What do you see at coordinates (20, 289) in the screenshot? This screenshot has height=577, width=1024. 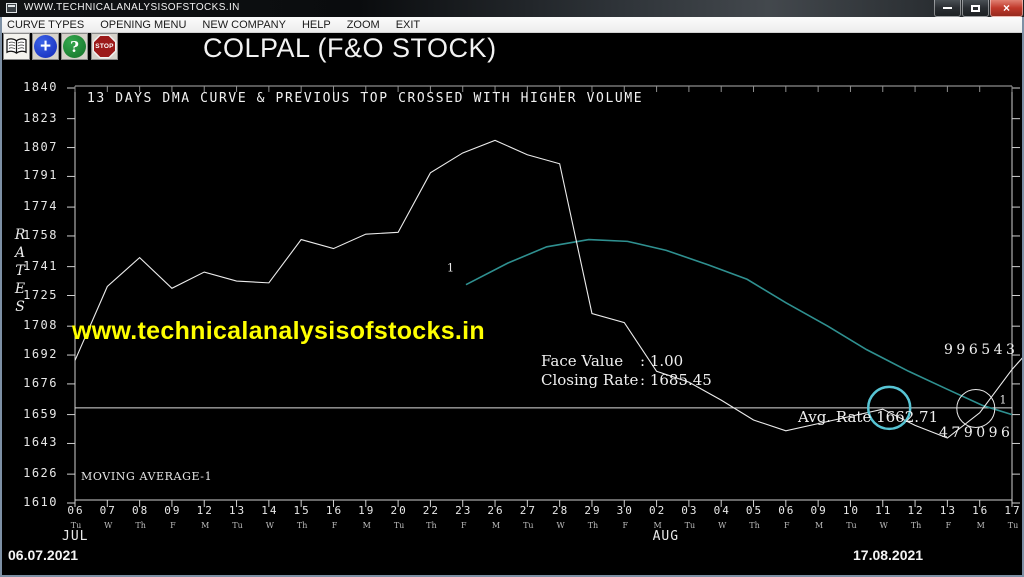 I see `y-axis-title-letter: E` at bounding box center [20, 289].